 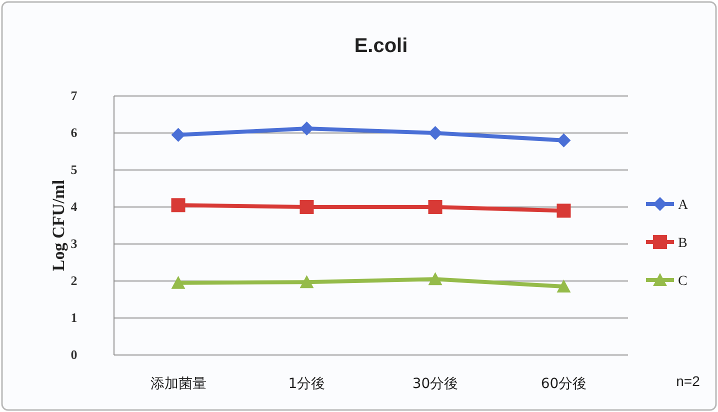 I want to click on text: n=2, so click(x=688, y=381).